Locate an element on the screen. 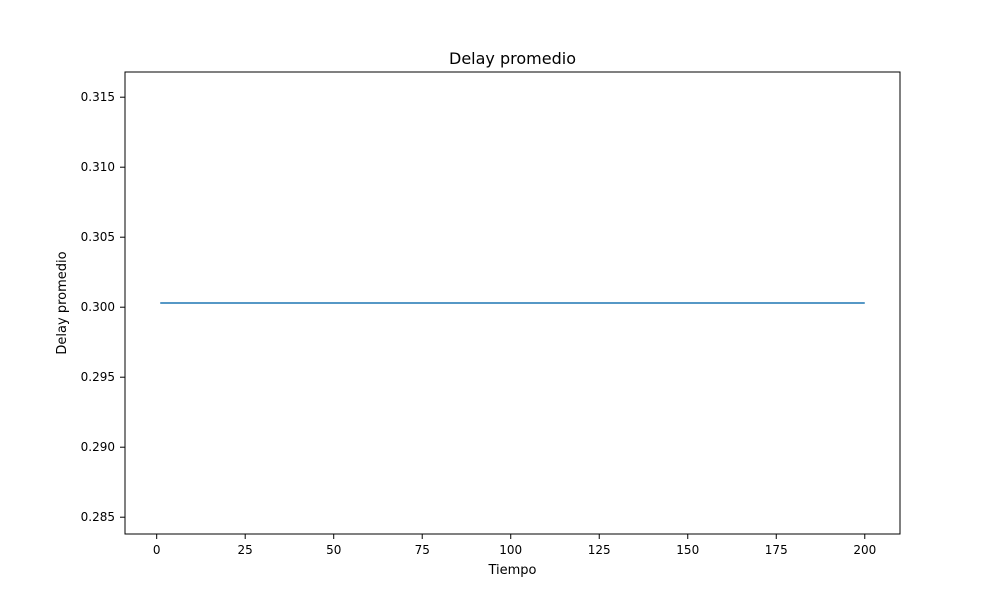 The width and height of the screenshot is (1000, 604). x-tick-label: 200 is located at coordinates (864, 550).